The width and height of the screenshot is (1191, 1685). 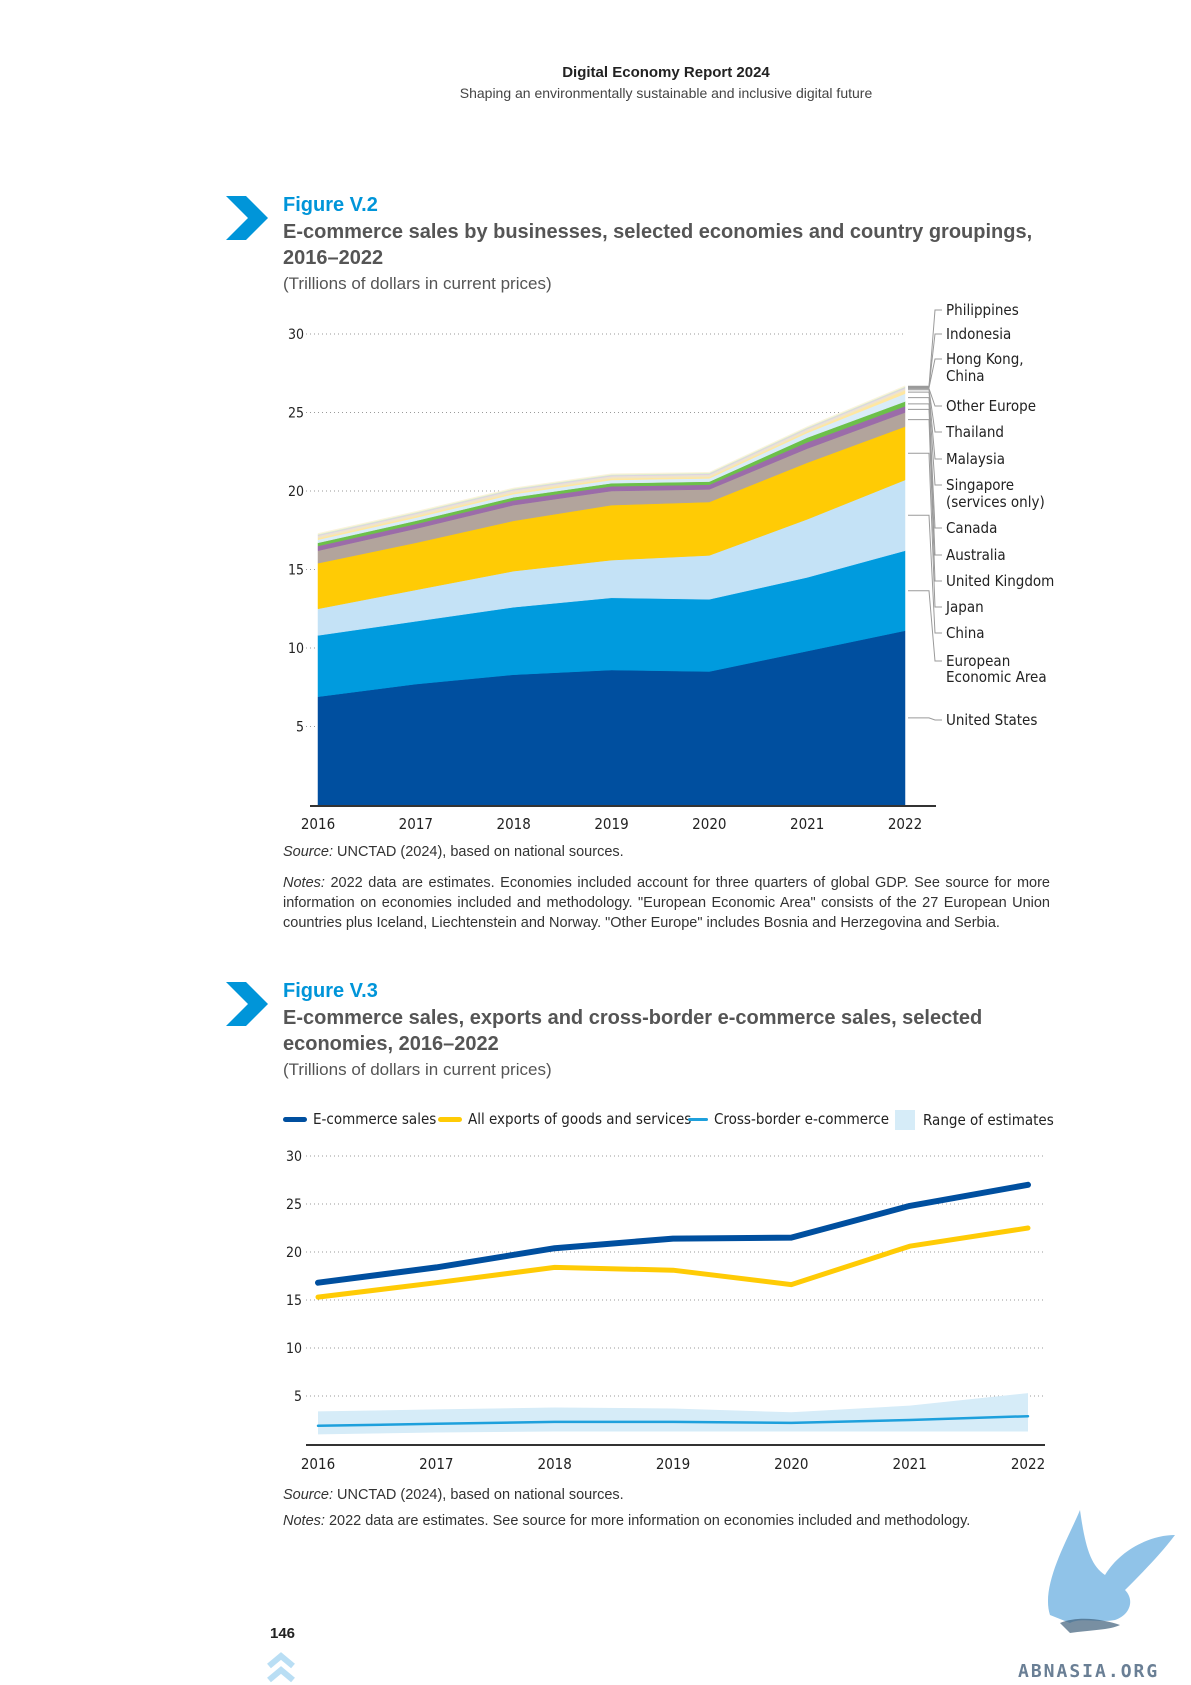 I want to click on figure-number: Figure V.2, so click(x=330, y=205).